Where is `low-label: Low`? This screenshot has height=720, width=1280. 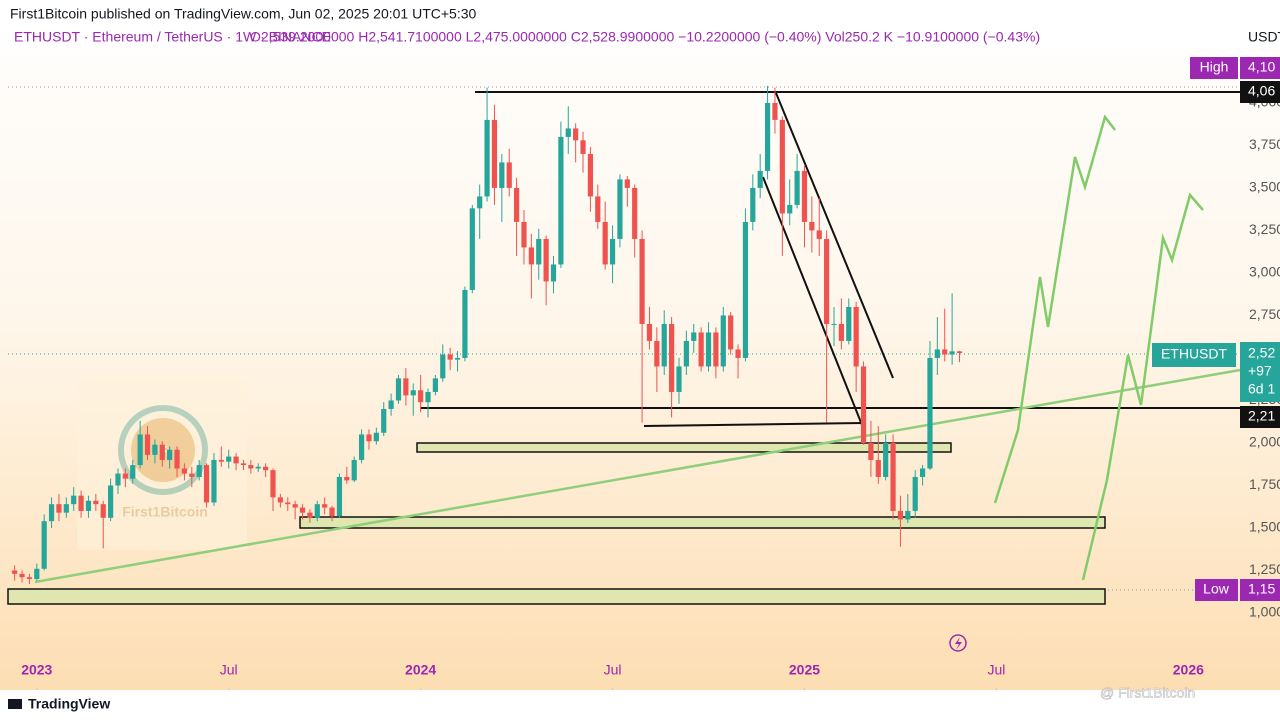
low-label: Low is located at coordinates (1216, 589).